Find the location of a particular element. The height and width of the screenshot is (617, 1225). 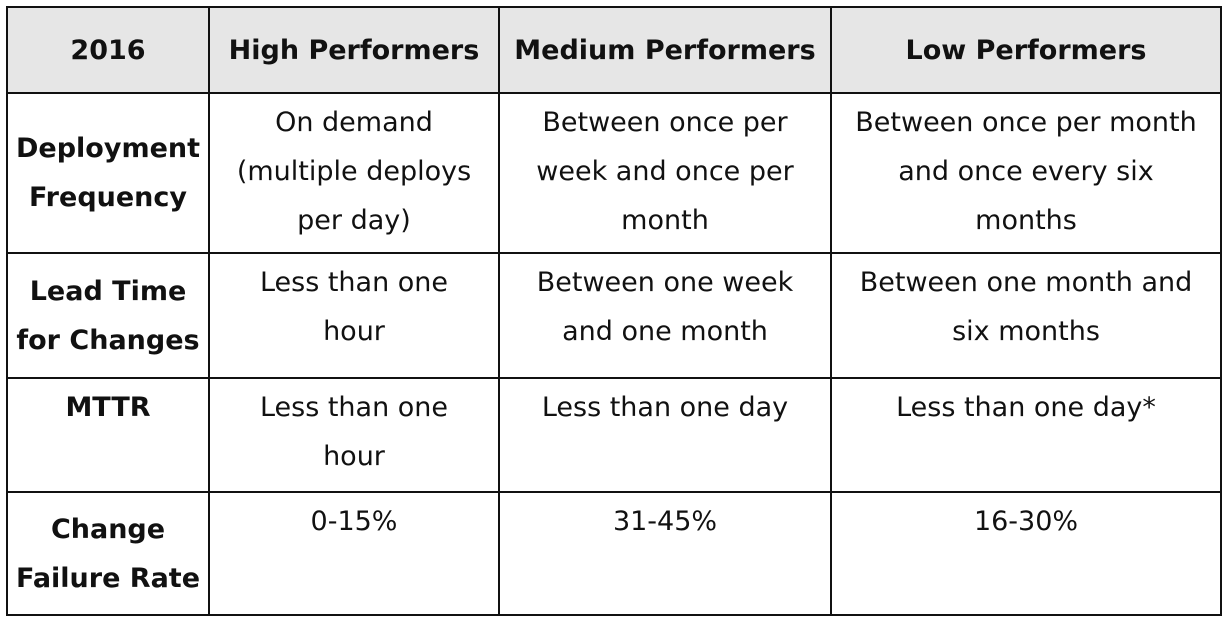

cell-line: months is located at coordinates (1026, 220).